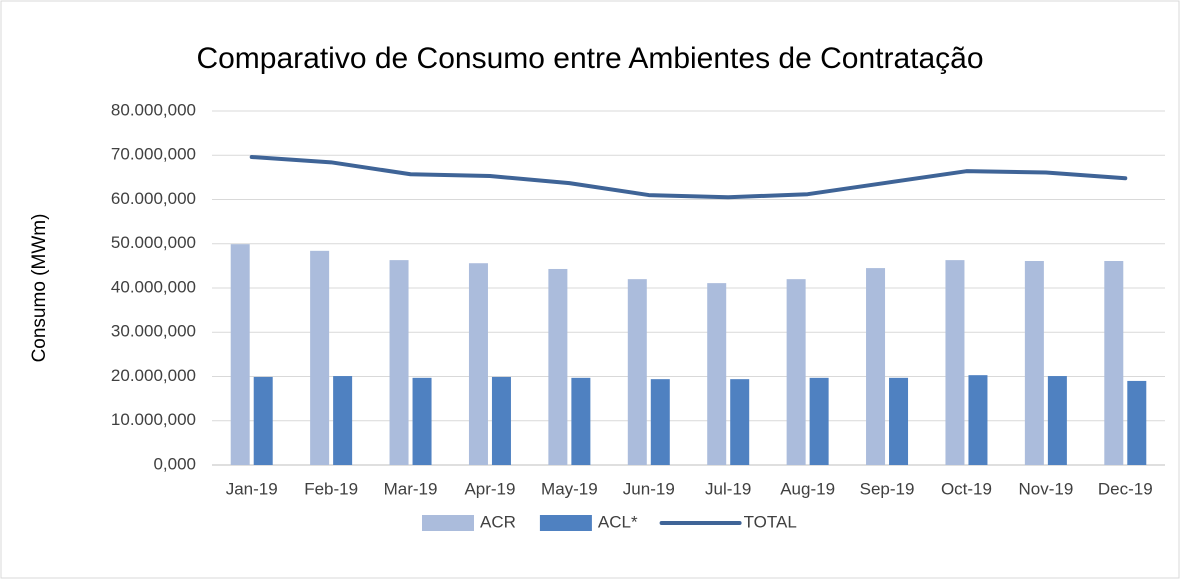 The image size is (1182, 581). Describe the element at coordinates (770, 521) in the screenshot. I see `legend-label: TOTAL` at that location.